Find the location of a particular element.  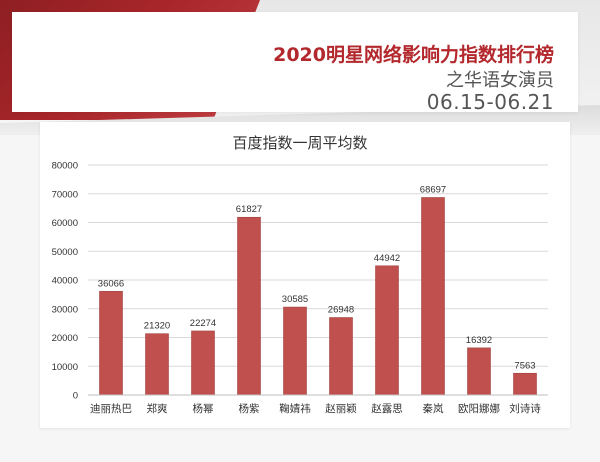

data-label: 22274 is located at coordinates (203, 323).